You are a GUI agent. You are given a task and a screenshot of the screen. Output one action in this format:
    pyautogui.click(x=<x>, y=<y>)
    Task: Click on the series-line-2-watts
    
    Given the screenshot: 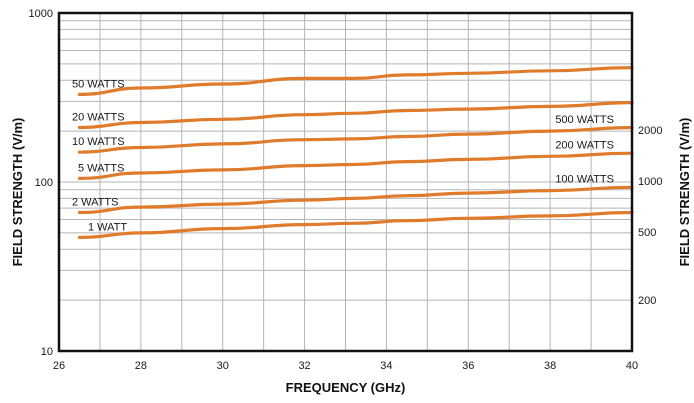 What is the action you would take?
    pyautogui.click(x=355, y=200)
    